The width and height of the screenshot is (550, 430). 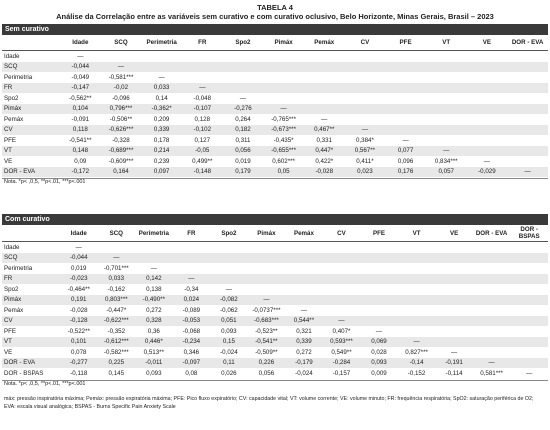 What do you see at coordinates (191, 310) in the screenshot?
I see `cell: -0,089` at bounding box center [191, 310].